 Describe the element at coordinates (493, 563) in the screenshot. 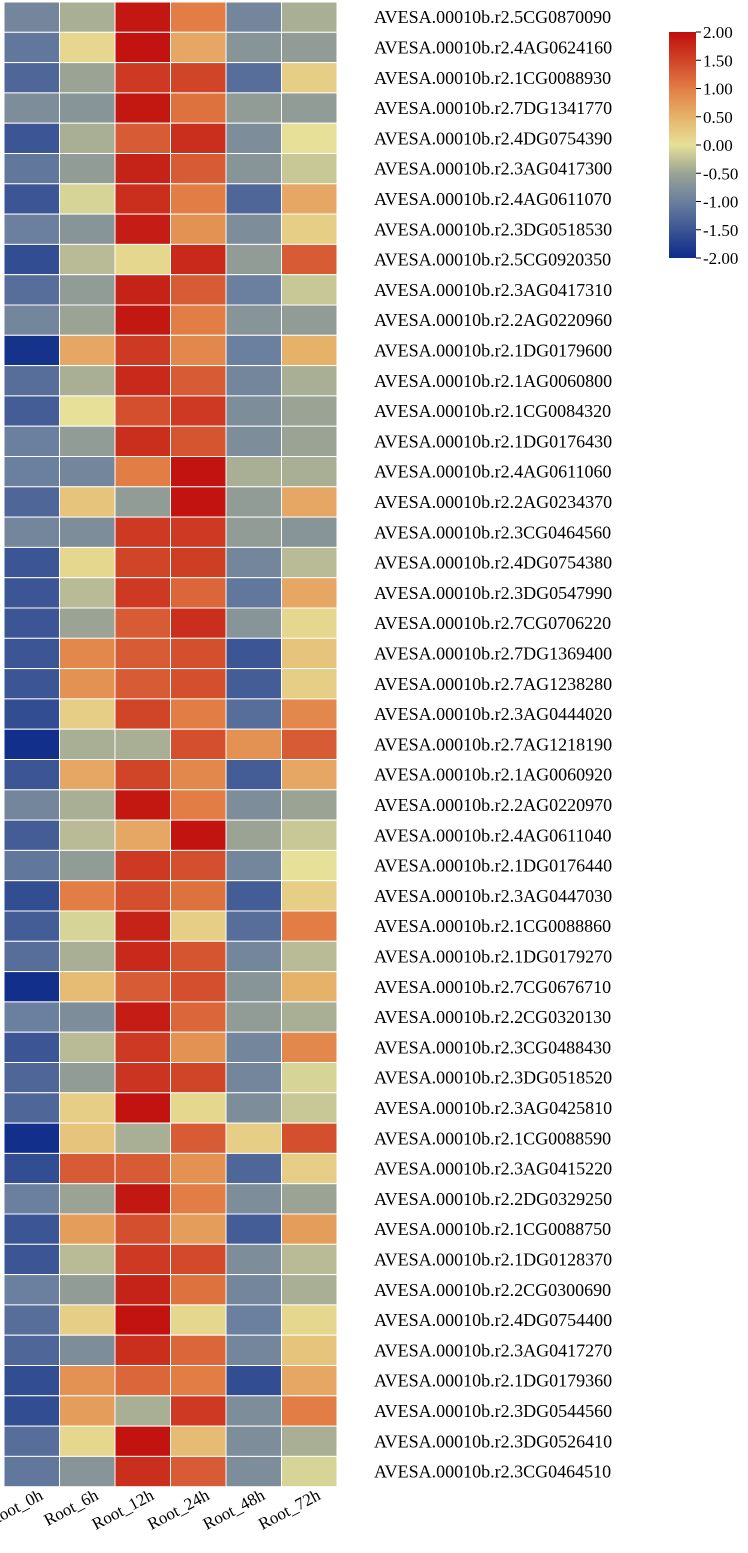

I see `row-label: AVESA.00010b.r2.4DG0754380` at that location.